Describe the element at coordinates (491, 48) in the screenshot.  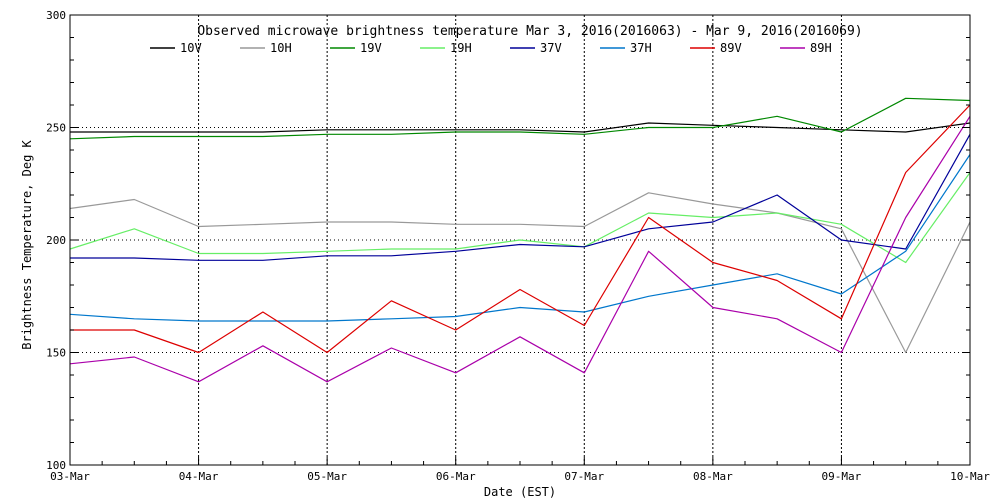
I see `legend: 10V 10H 19V 19H 37V 37H 89V 89H` at that location.